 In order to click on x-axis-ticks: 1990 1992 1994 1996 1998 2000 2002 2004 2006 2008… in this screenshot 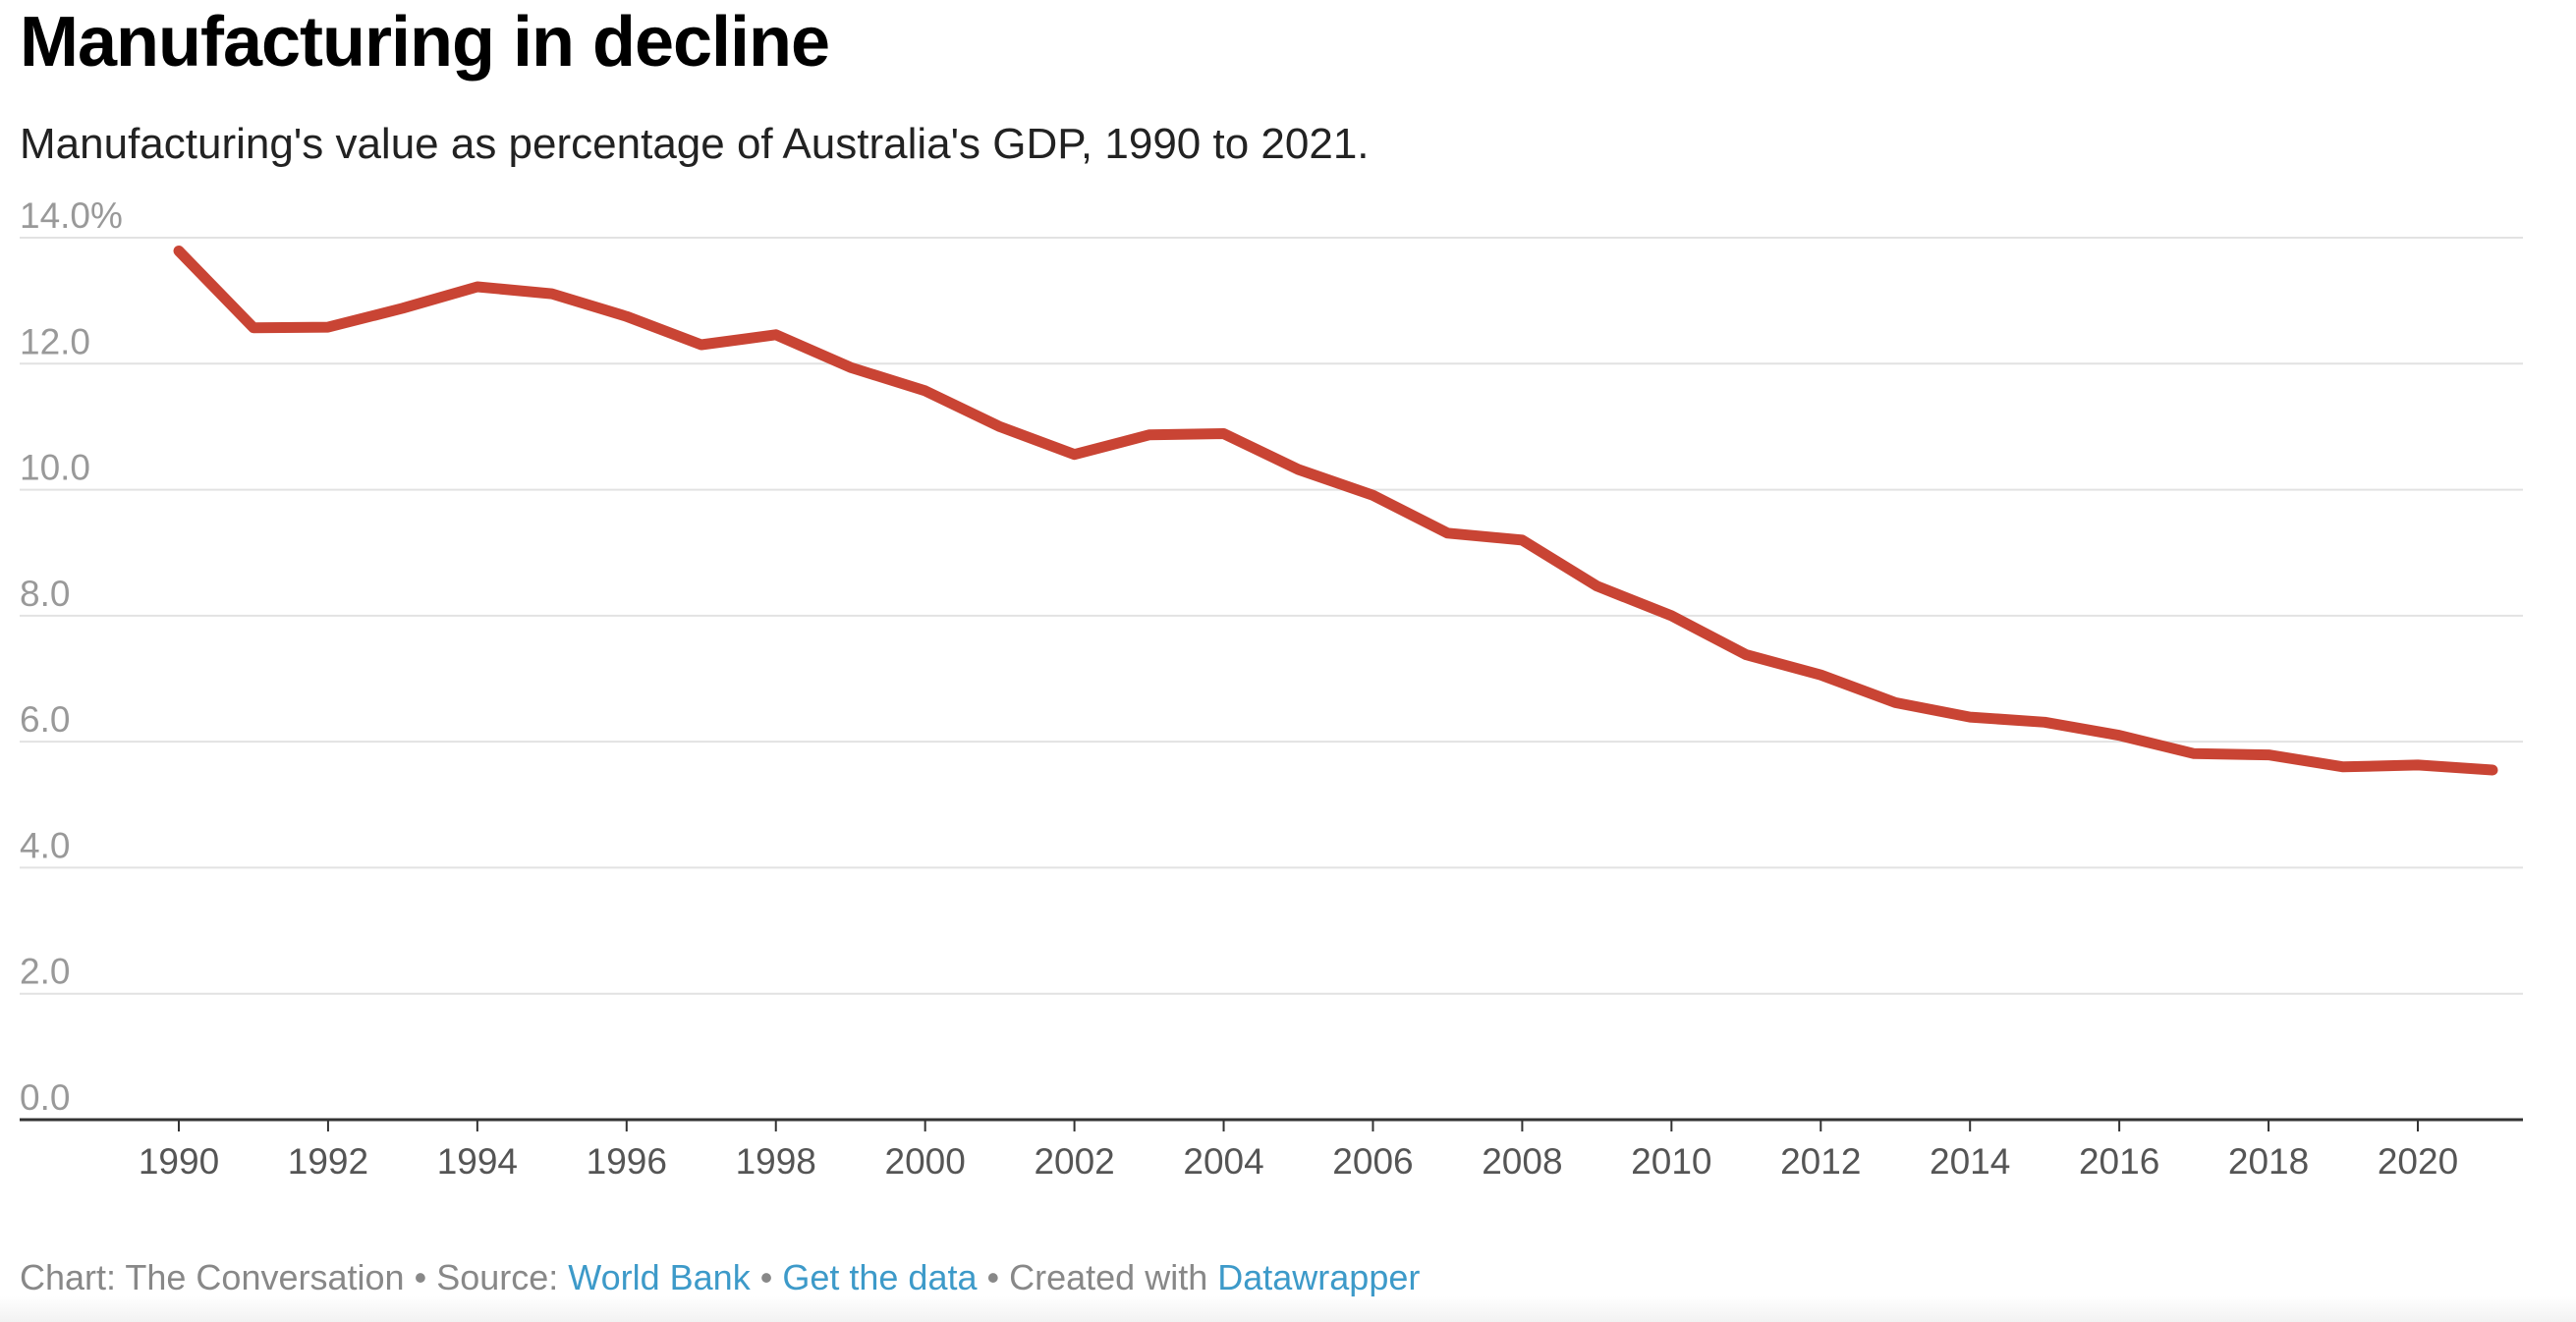, I will do `click(1298, 1151)`.